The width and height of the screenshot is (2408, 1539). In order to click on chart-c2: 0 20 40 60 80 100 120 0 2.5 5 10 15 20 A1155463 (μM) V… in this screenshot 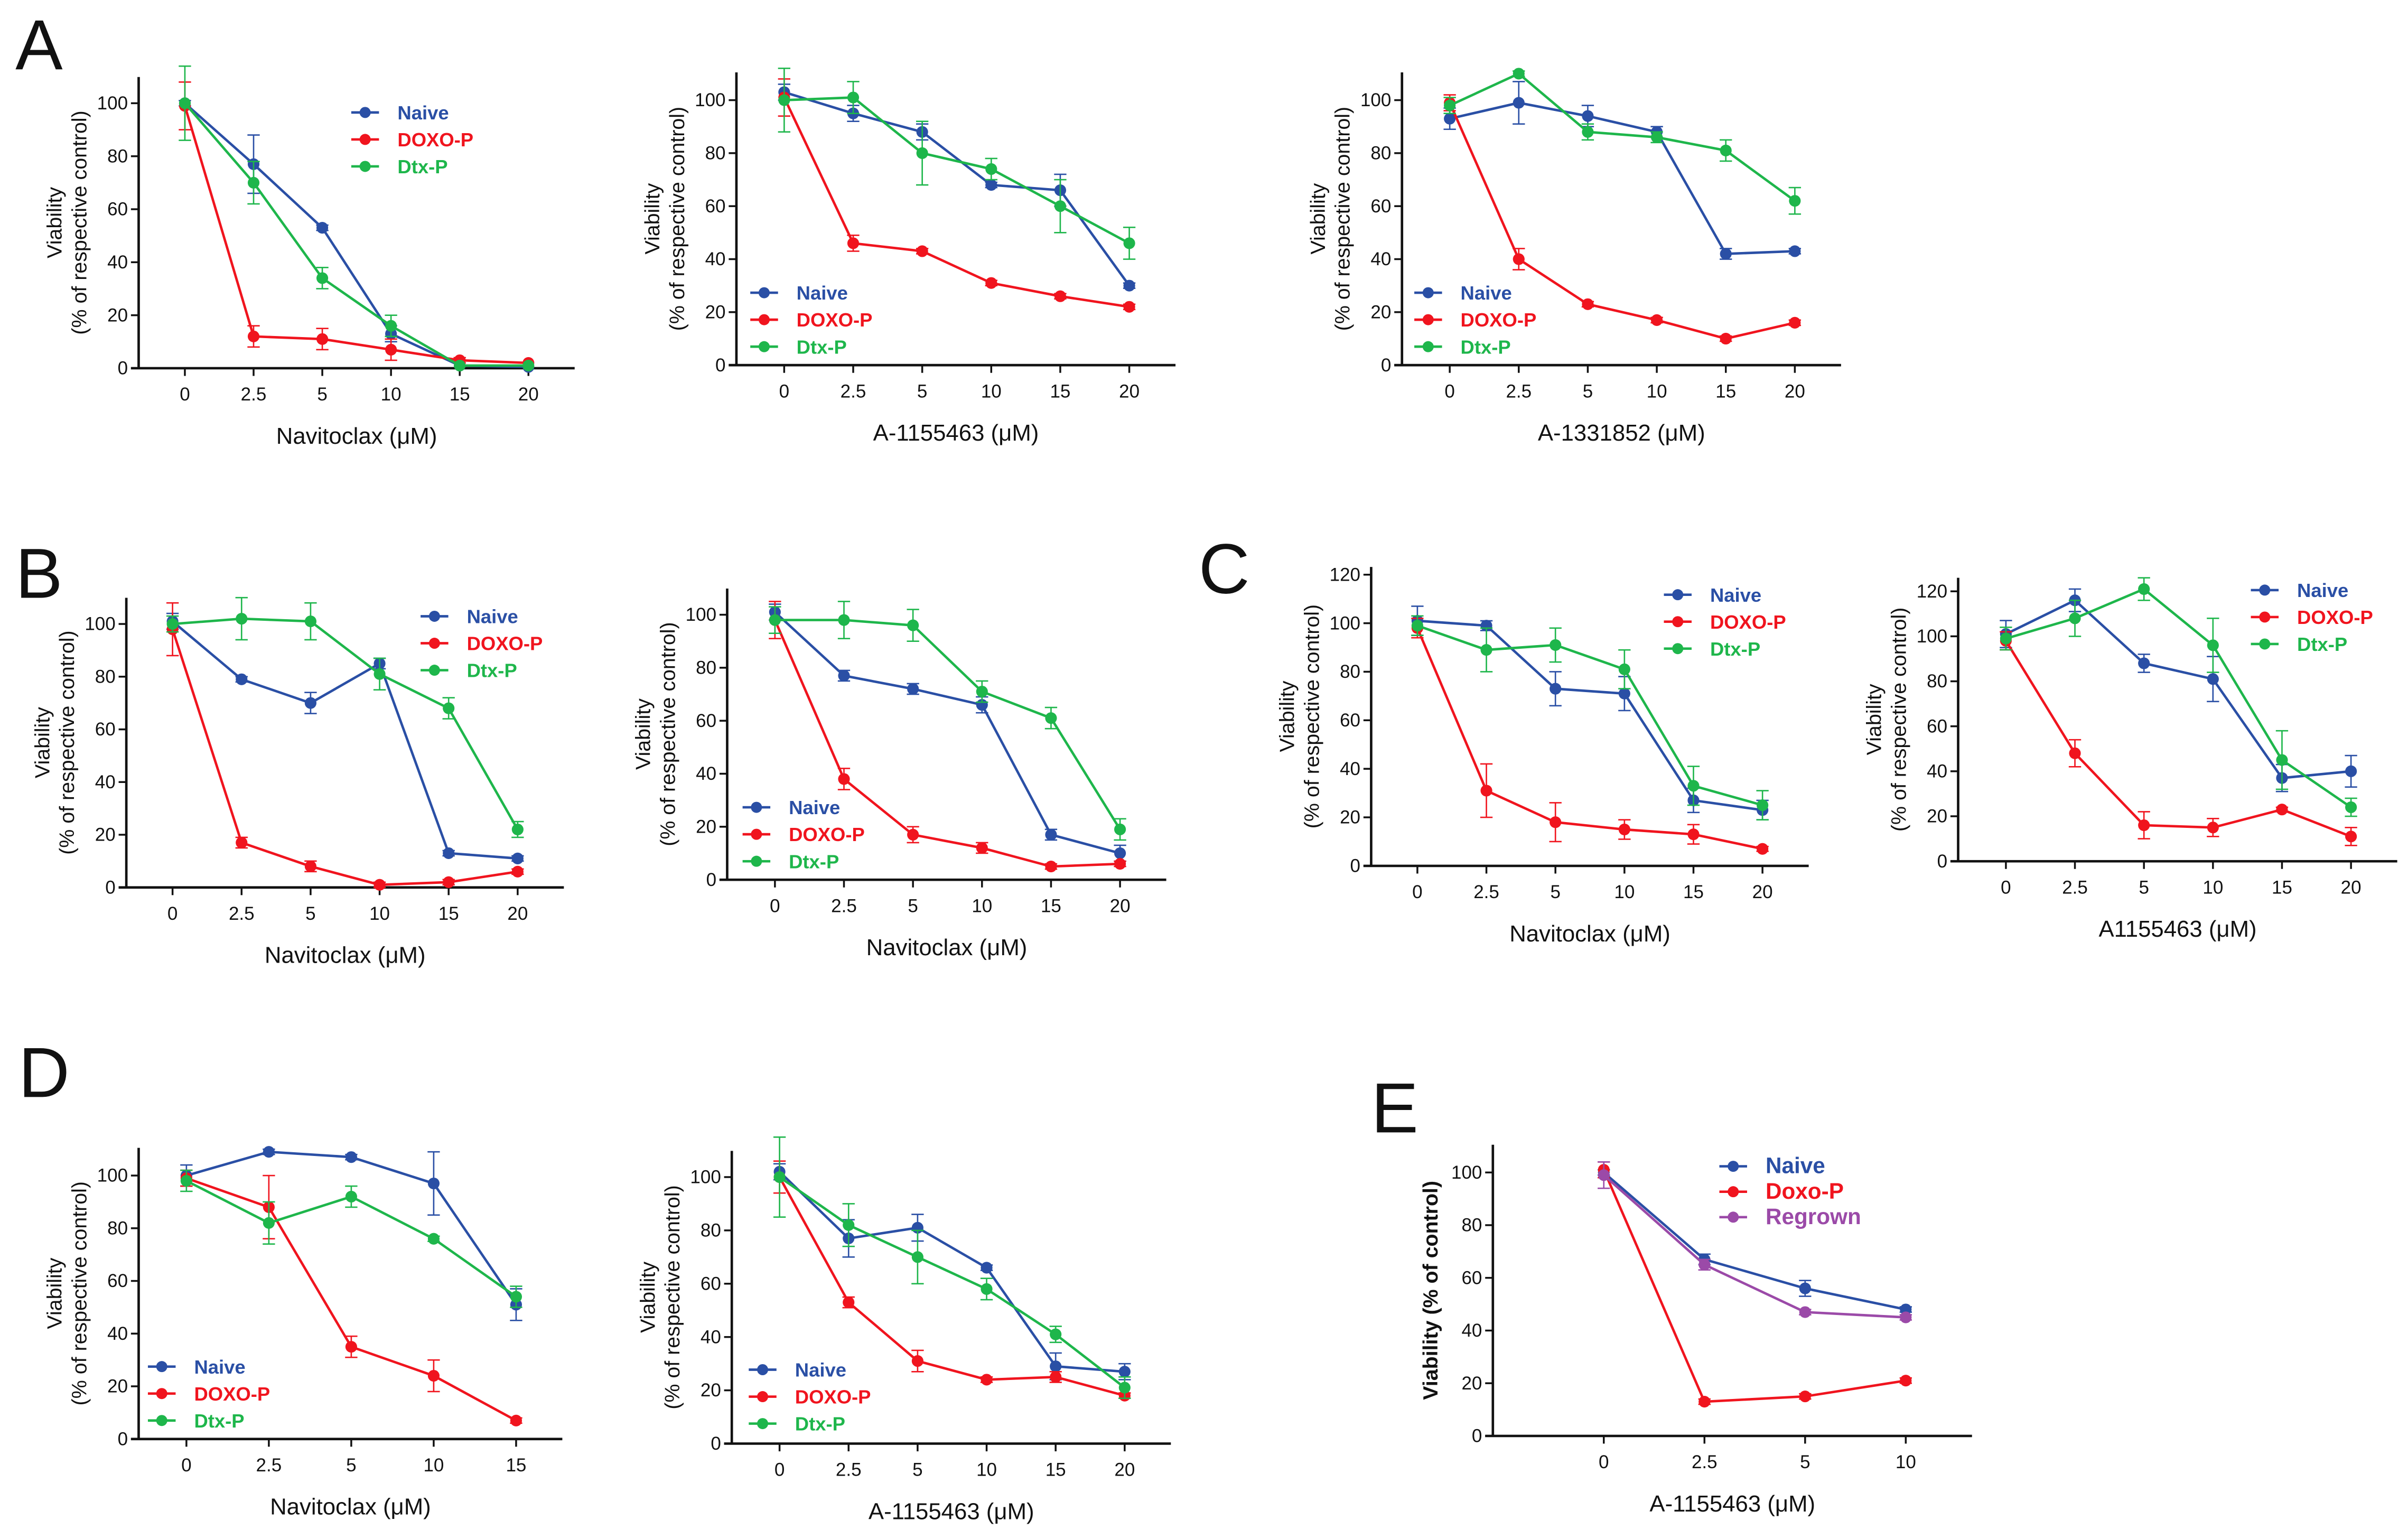, I will do `click(2130, 759)`.